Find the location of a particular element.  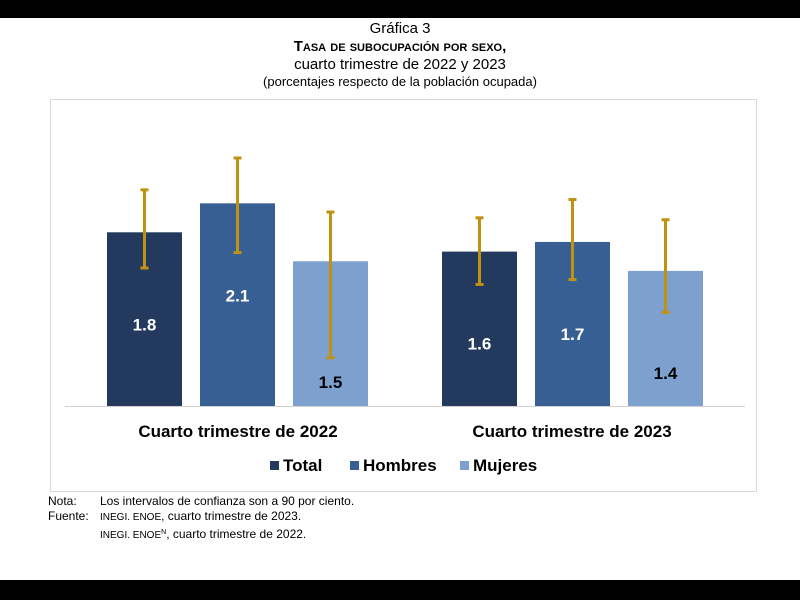

source-row: INEGI. ENOEN, cuarto trimestre de 2022. is located at coordinates (201, 534).